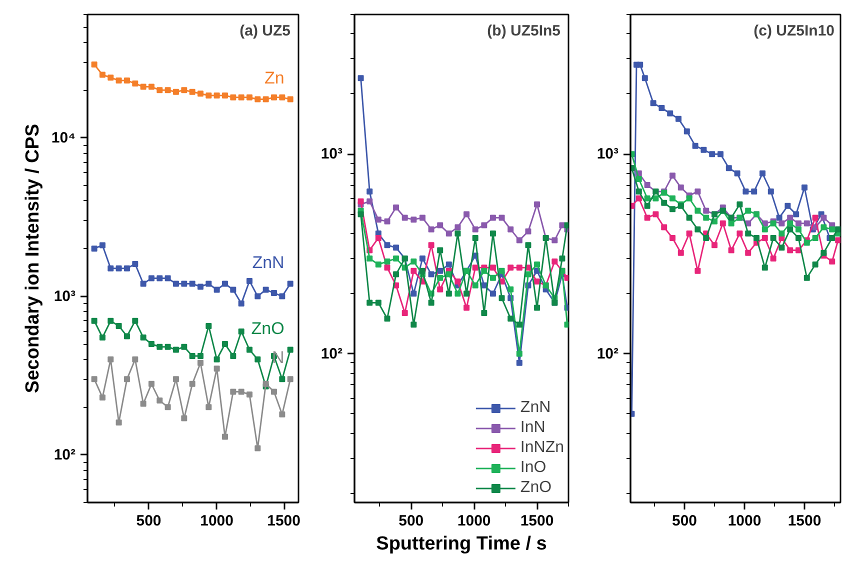 This screenshot has height=569, width=844. What do you see at coordinates (535, 408) in the screenshot?
I see `legend-label: ZnN` at bounding box center [535, 408].